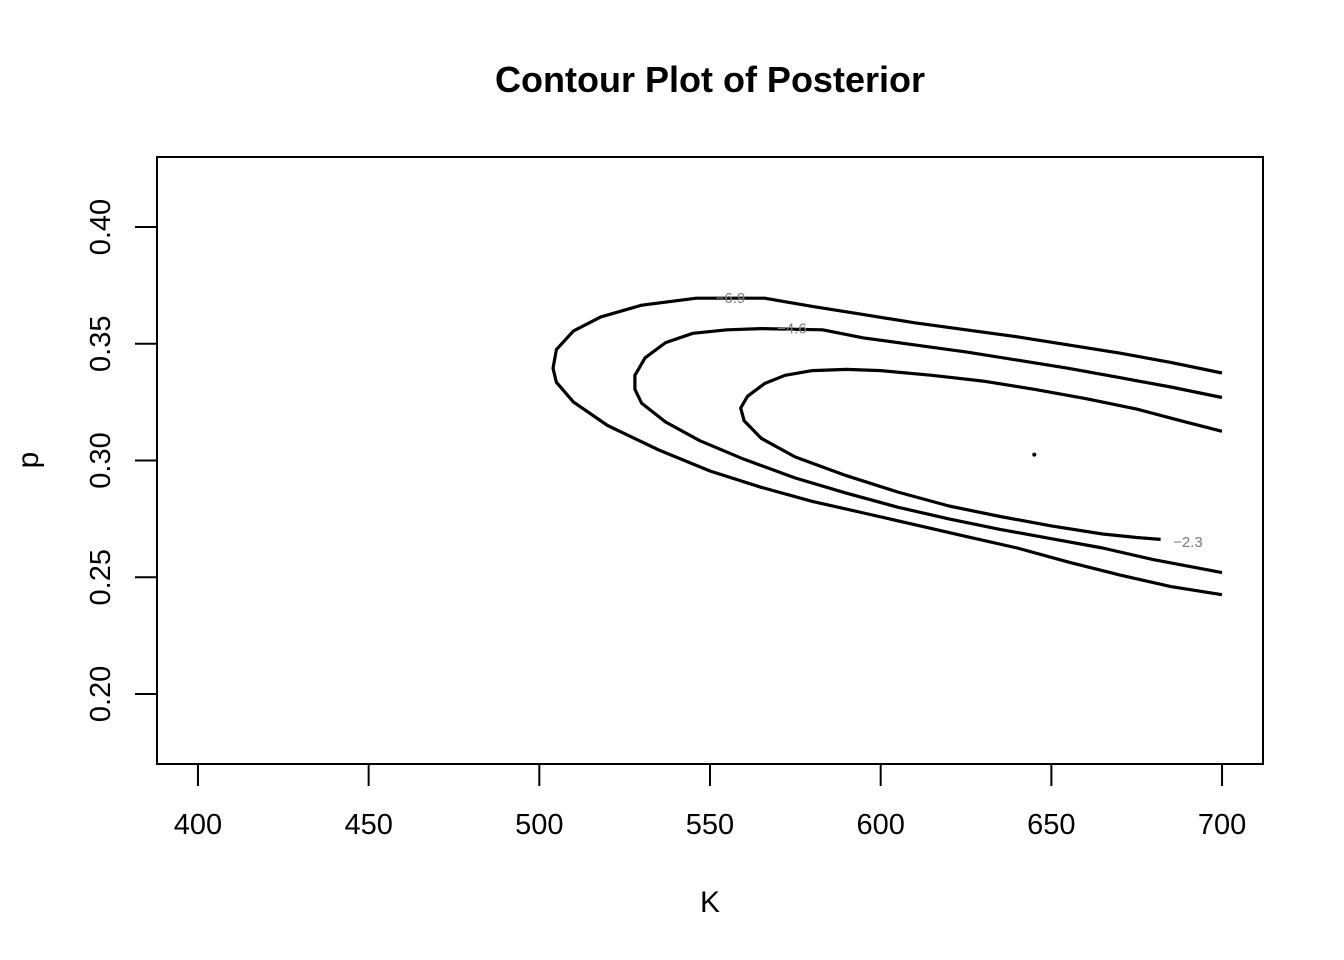 This screenshot has height=960, width=1344. What do you see at coordinates (880, 825) in the screenshot?
I see `x-tick-label: 600` at bounding box center [880, 825].